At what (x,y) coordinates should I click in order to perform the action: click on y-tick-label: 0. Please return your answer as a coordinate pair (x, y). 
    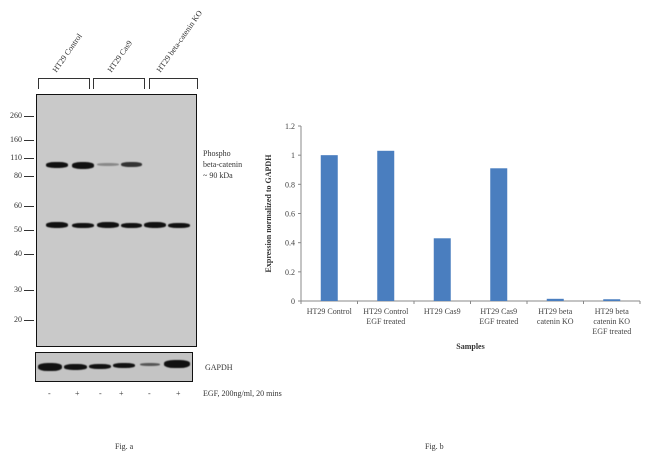
    Looking at the image, I should click on (293, 301).